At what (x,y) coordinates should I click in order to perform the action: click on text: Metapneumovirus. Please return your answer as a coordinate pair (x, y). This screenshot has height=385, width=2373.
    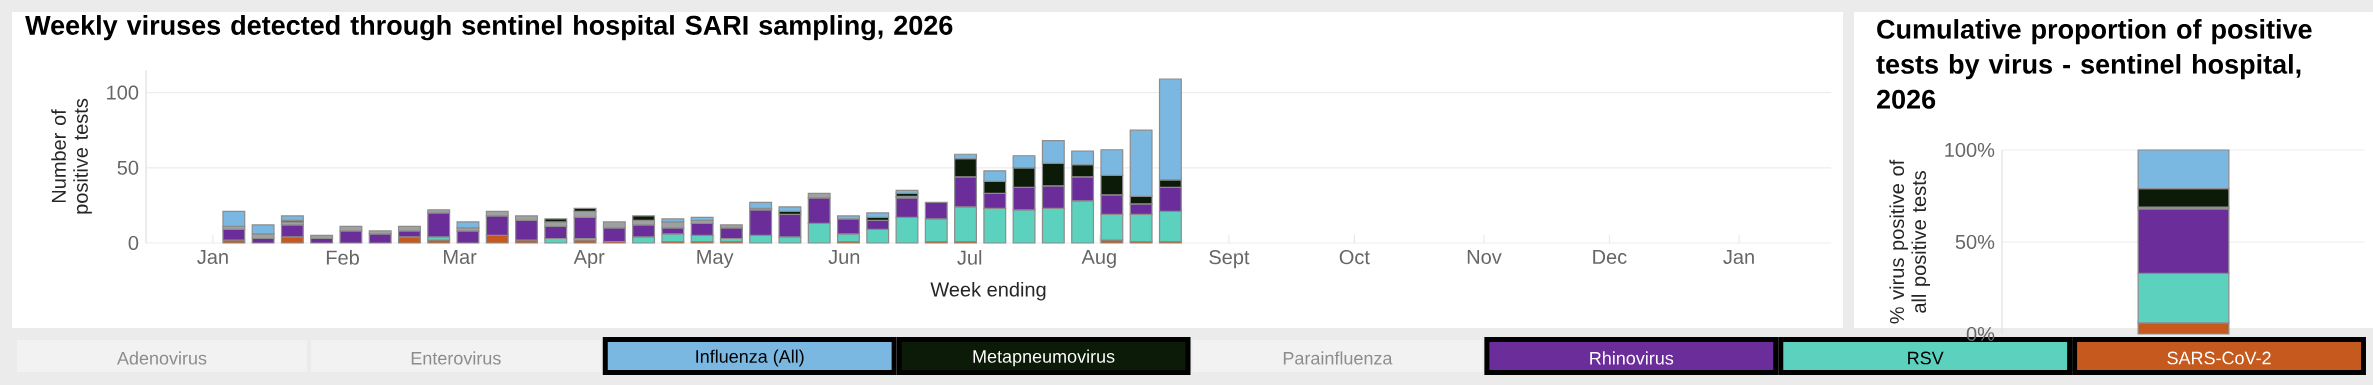
    Looking at the image, I should click on (1044, 358).